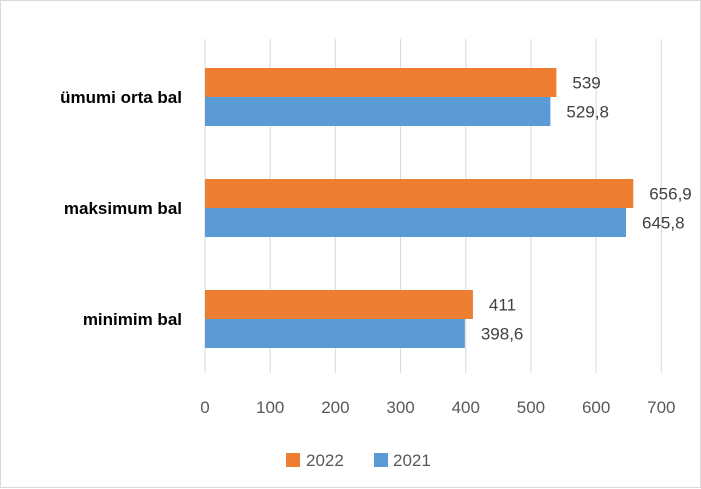 The width and height of the screenshot is (701, 489). I want to click on x-tick-label-500: 500, so click(531, 407).